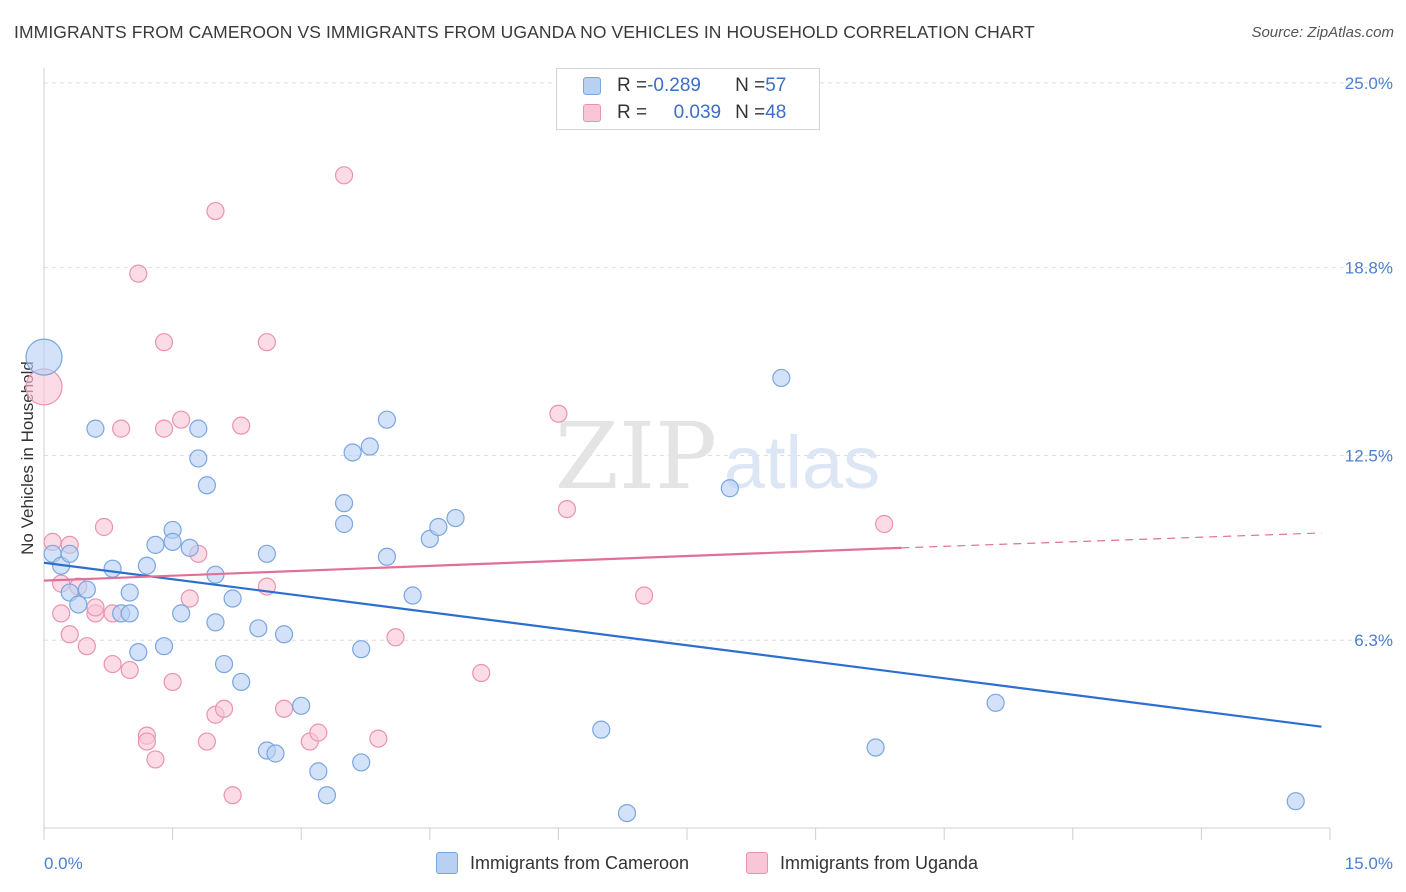 The height and width of the screenshot is (892, 1406). I want to click on legend-label-uganda: Immigrants from Uganda, so click(879, 862).